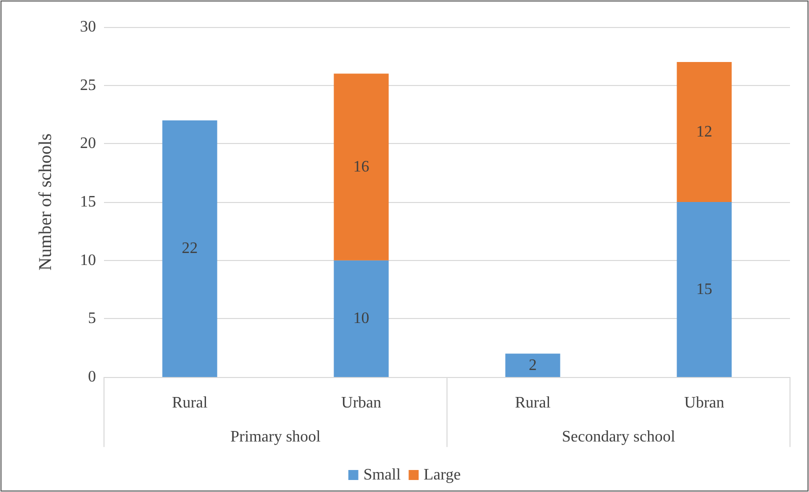 Image resolution: width=809 pixels, height=492 pixels. Describe the element at coordinates (88, 85) in the screenshot. I see `y-tick-label: 25` at that location.